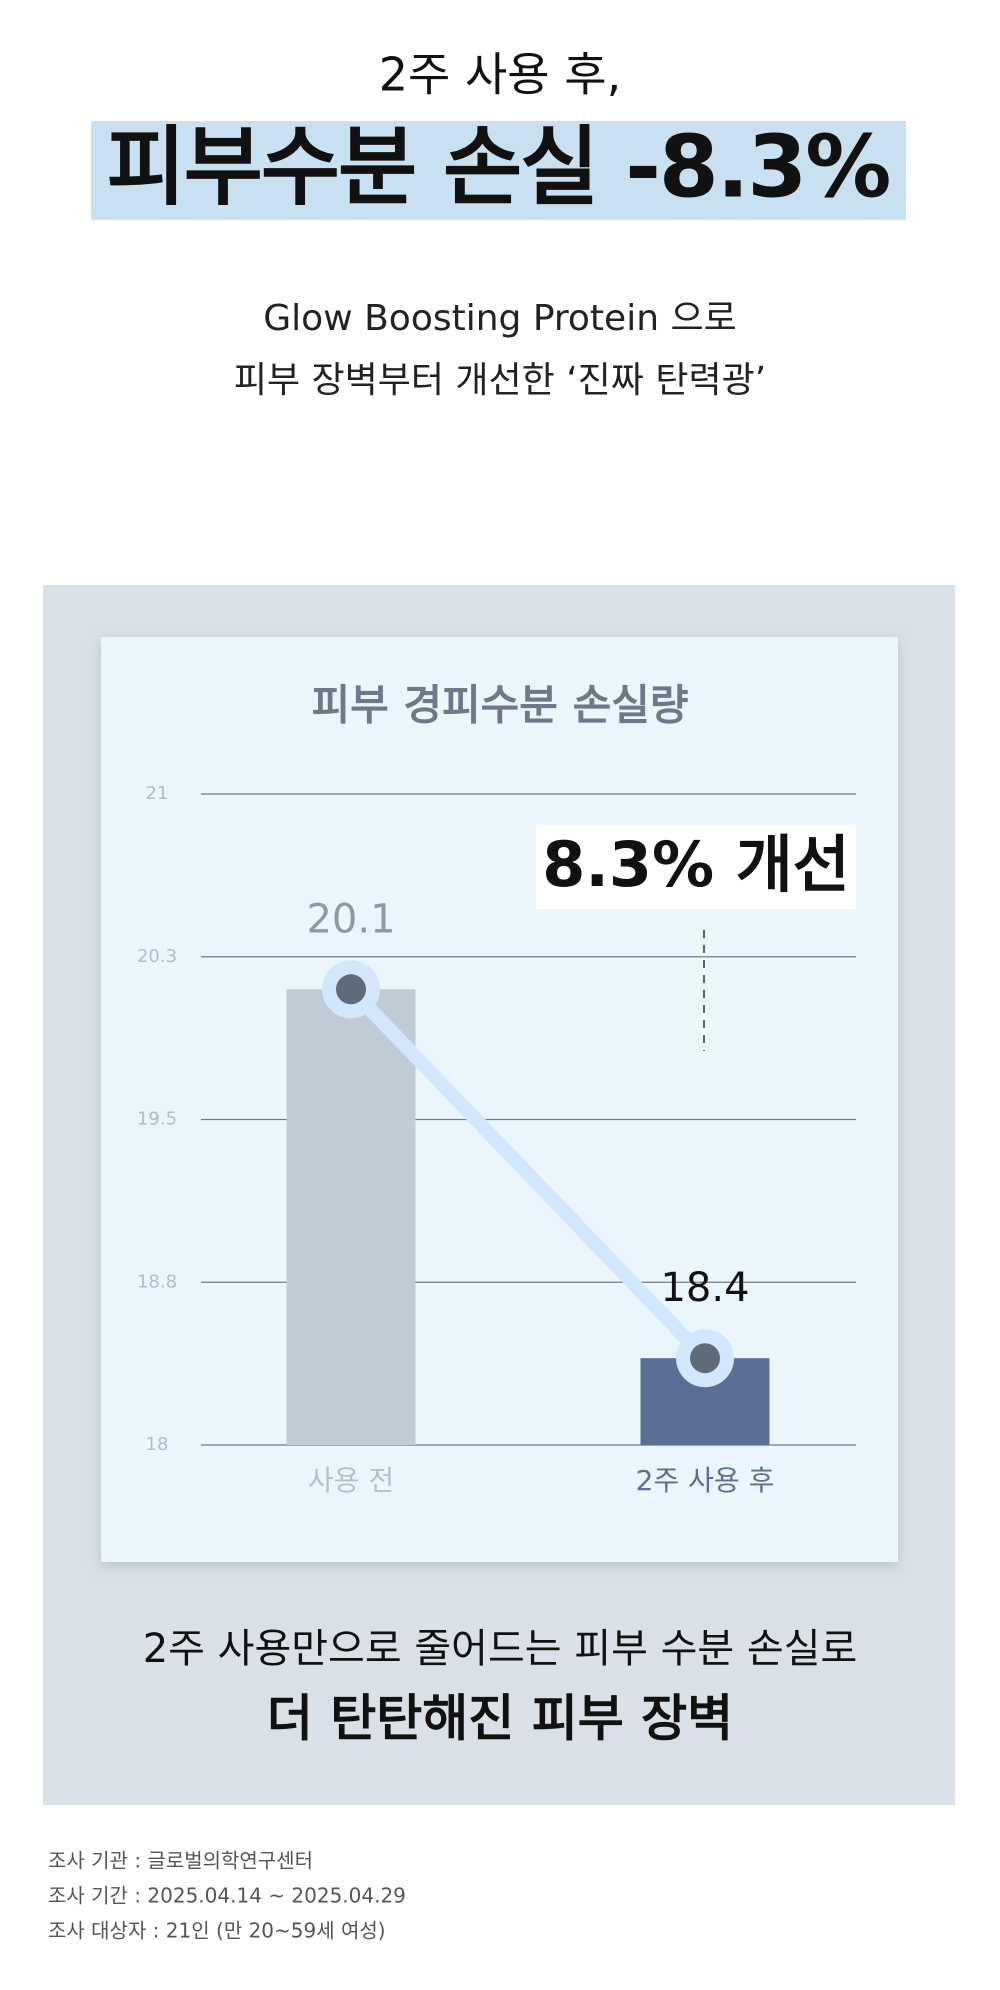 This screenshot has width=1000, height=1990. What do you see at coordinates (499, 705) in the screenshot?
I see `chart-title: 피부 경피수분 손실량` at bounding box center [499, 705].